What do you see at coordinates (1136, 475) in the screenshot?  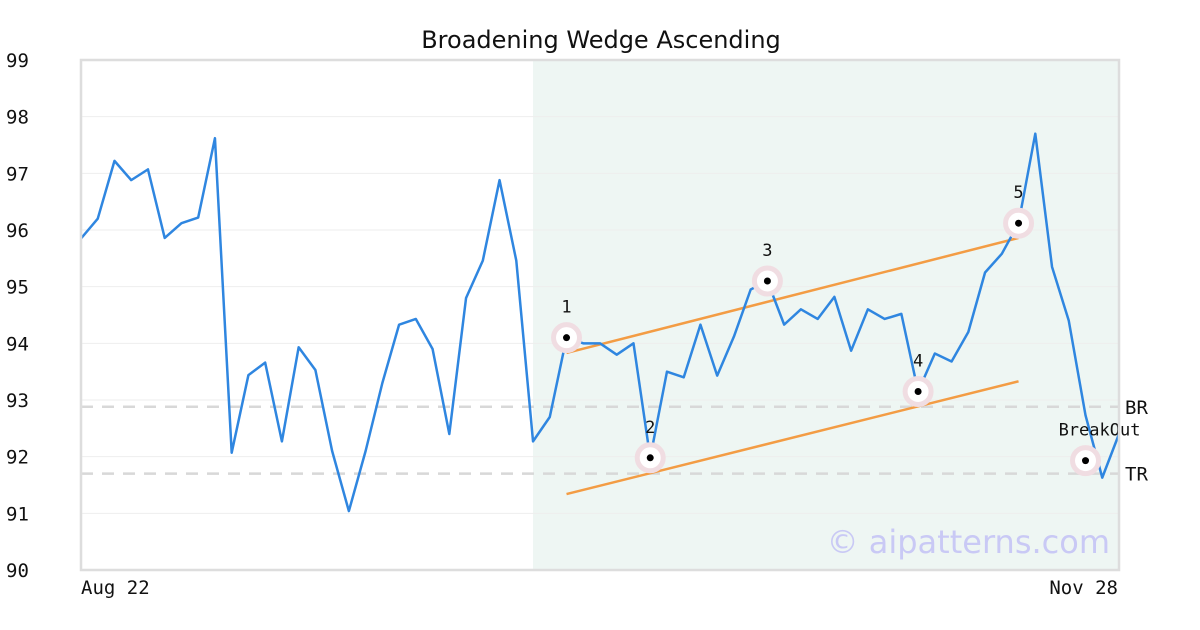 I see `reference-label-tr: TR` at bounding box center [1136, 475].